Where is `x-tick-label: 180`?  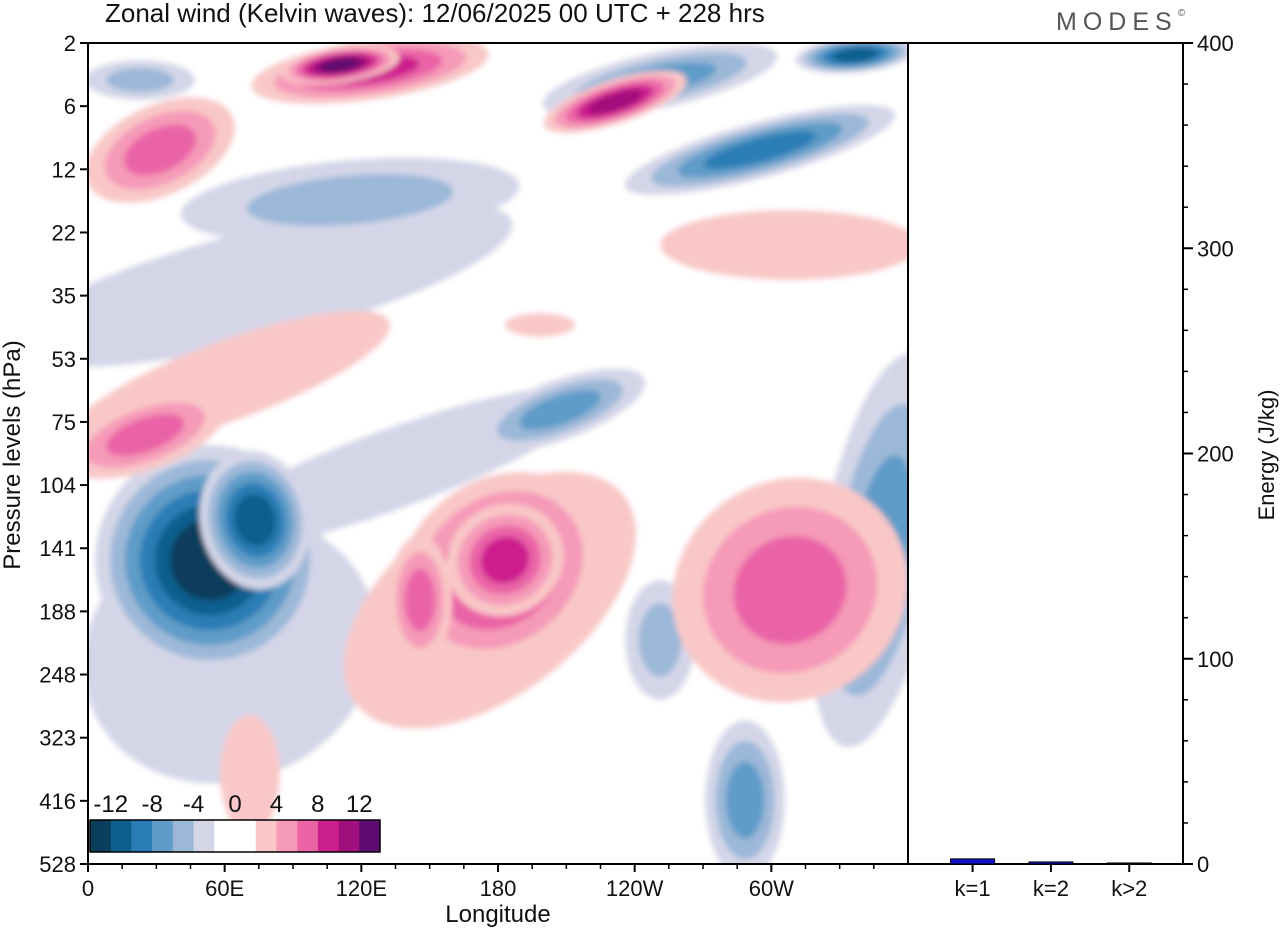 x-tick-label: 180 is located at coordinates (498, 888).